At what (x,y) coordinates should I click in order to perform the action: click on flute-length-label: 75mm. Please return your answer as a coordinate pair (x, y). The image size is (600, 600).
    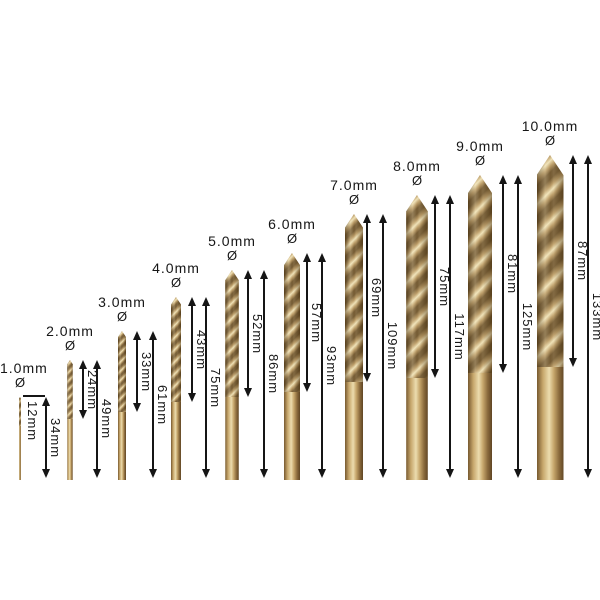
    Looking at the image, I should click on (444, 286).